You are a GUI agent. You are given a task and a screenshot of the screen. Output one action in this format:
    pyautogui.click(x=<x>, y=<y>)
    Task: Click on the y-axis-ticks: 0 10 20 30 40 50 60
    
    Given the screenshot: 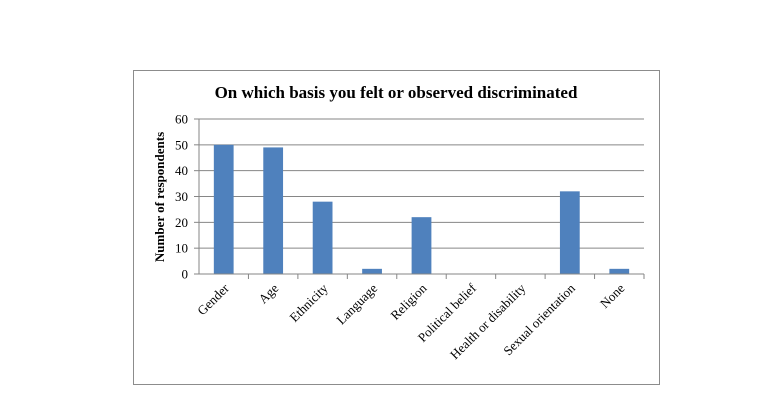 What is the action you would take?
    pyautogui.click(x=187, y=197)
    